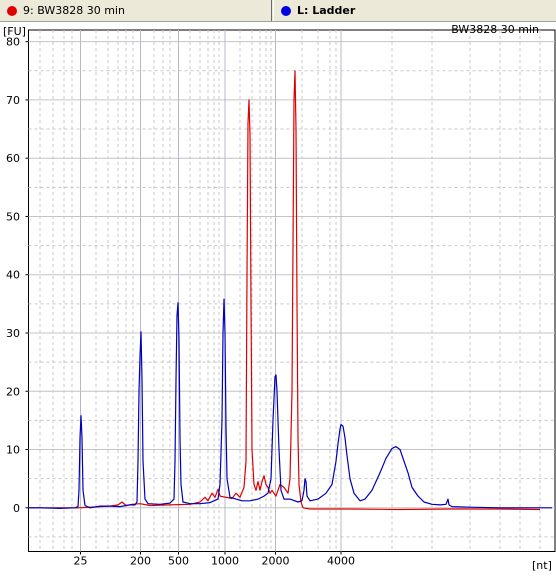 Image resolution: width=556 pixels, height=586 pixels. I want to click on sample-color-dot-icon, so click(12, 10).